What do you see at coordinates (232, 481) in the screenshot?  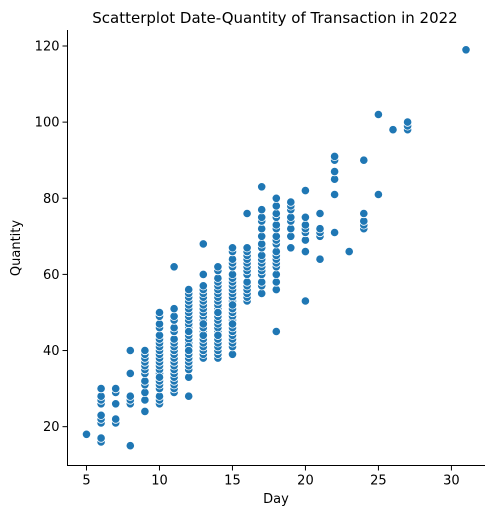 I see `x-tick-label: 15` at bounding box center [232, 481].